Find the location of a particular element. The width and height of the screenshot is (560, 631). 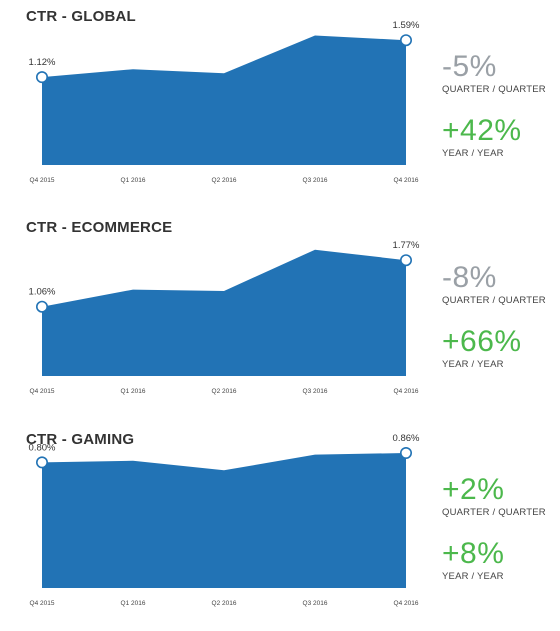

stat-year-over-year: +42% YEAR / YEAR is located at coordinates (482, 137).